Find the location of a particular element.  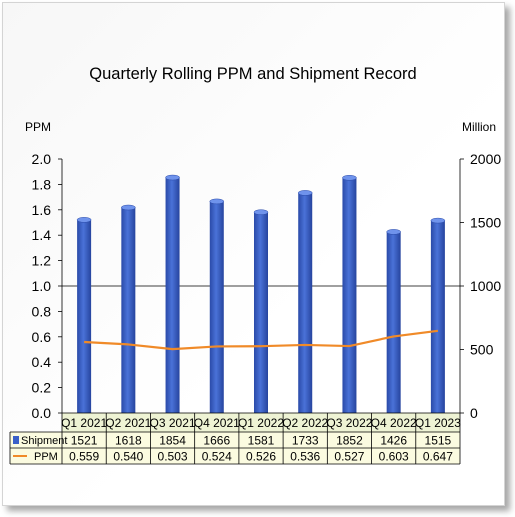

left-tick-label: 2.0 is located at coordinates (42, 159).